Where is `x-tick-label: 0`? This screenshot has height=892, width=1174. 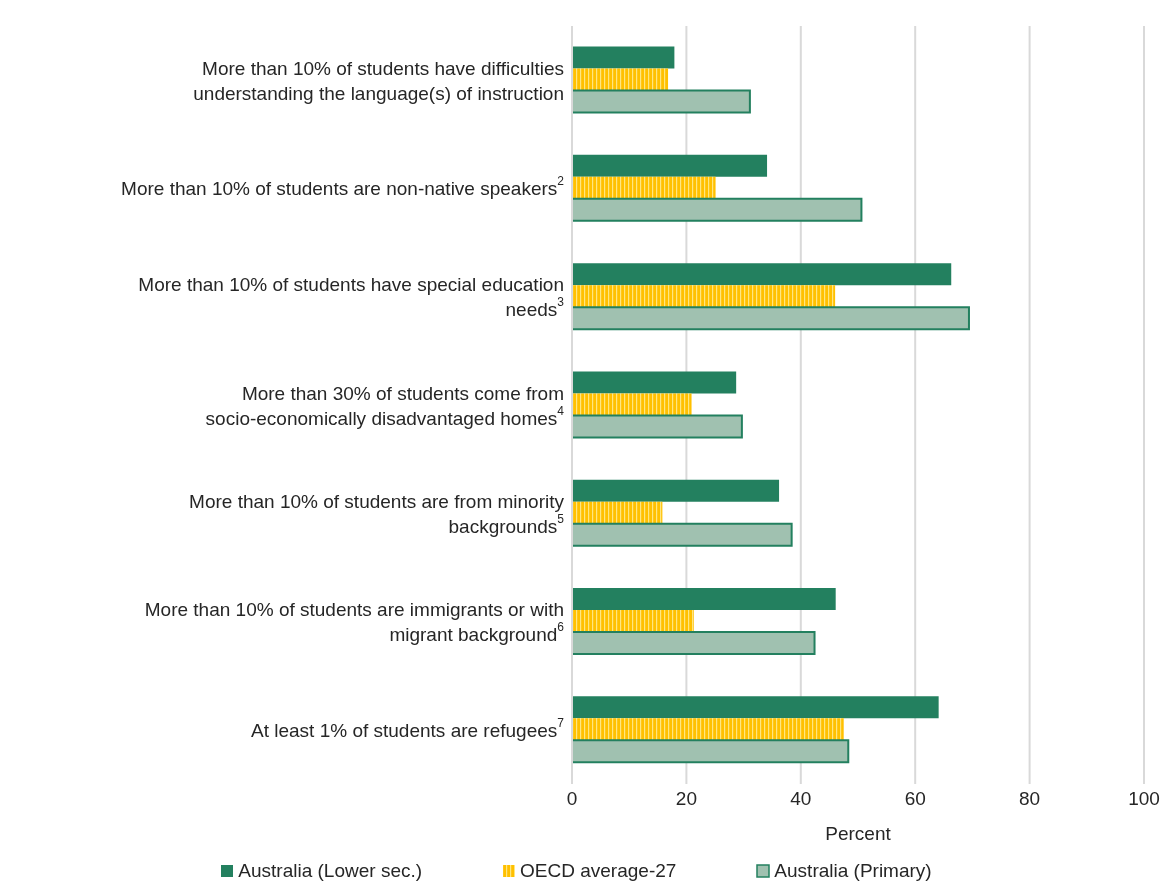 x-tick-label: 0 is located at coordinates (572, 799).